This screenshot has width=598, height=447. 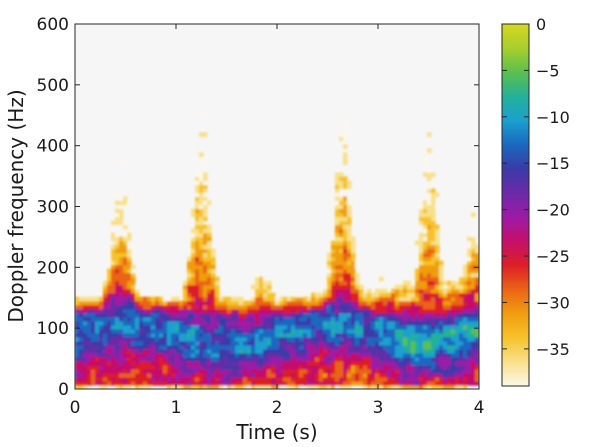 What do you see at coordinates (553, 349) in the screenshot?
I see `colorbar-tick-label: −35` at bounding box center [553, 349].